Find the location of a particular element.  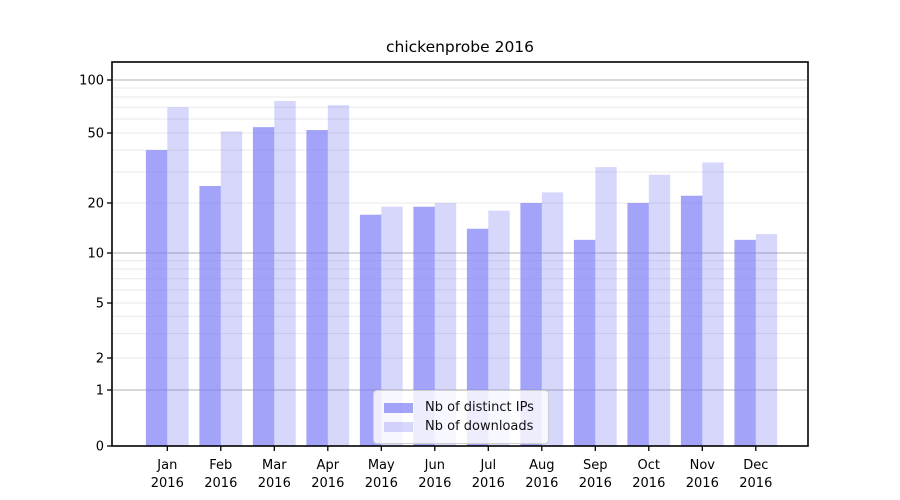

x-tick-label-month: Dec is located at coordinates (755, 465).